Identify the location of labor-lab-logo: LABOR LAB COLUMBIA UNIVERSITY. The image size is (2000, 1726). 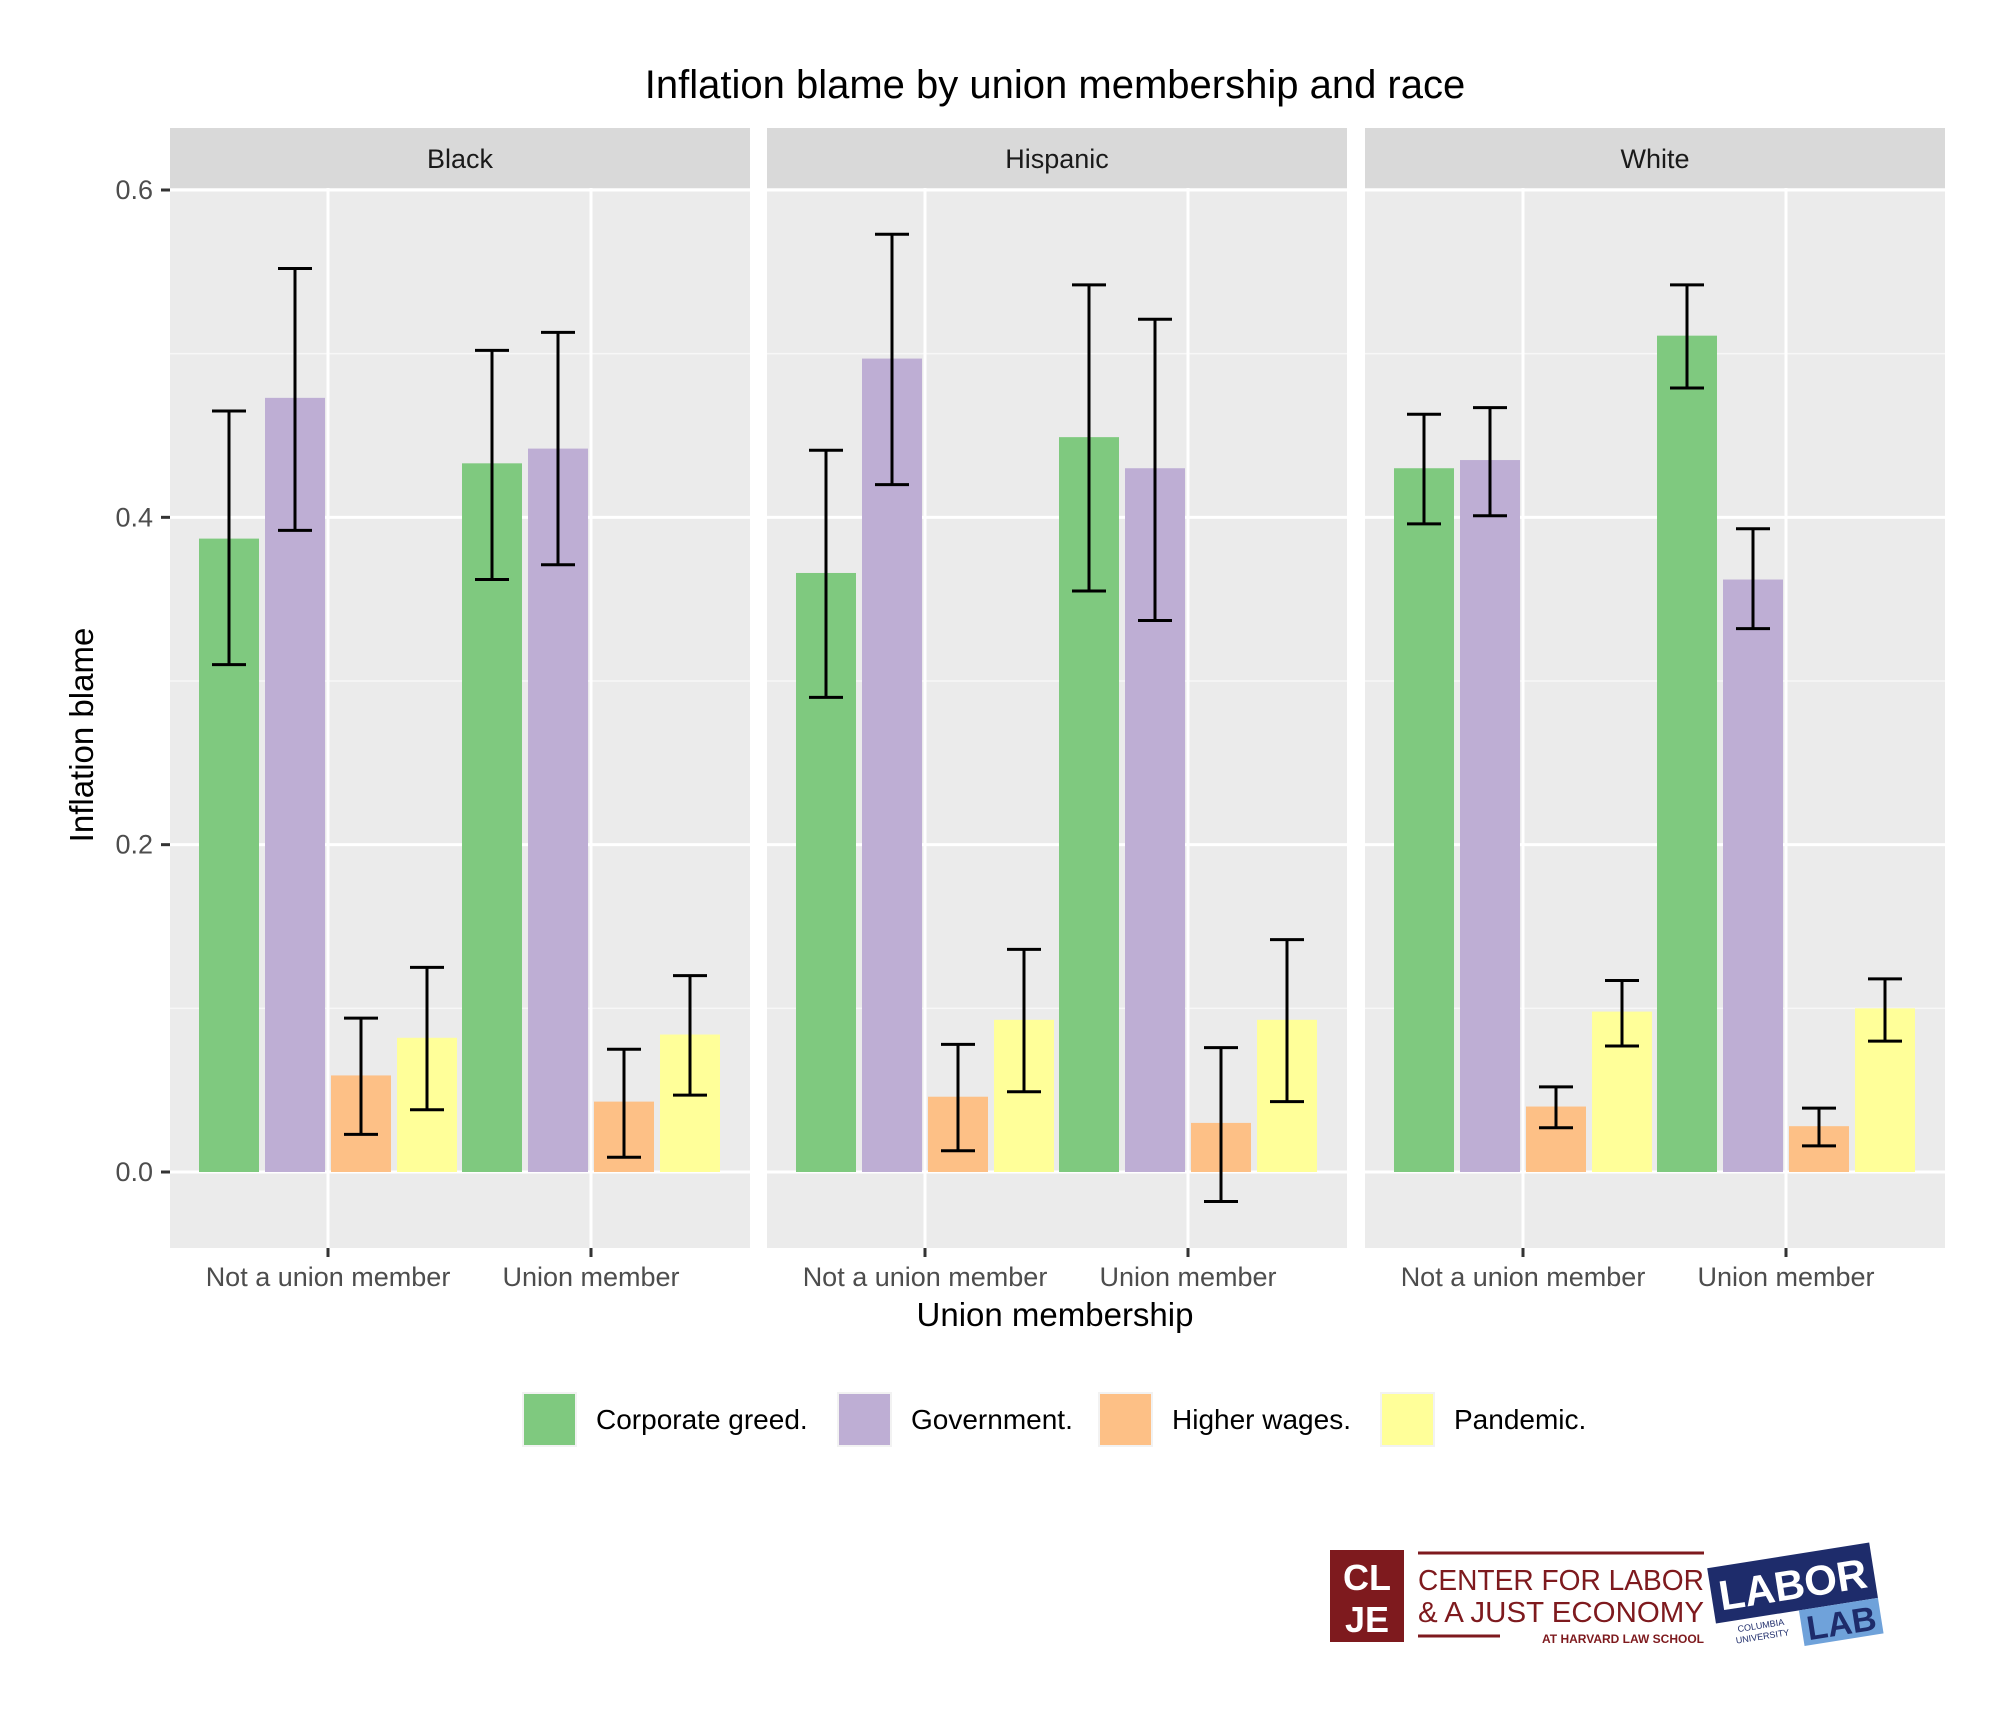
(1795, 1595).